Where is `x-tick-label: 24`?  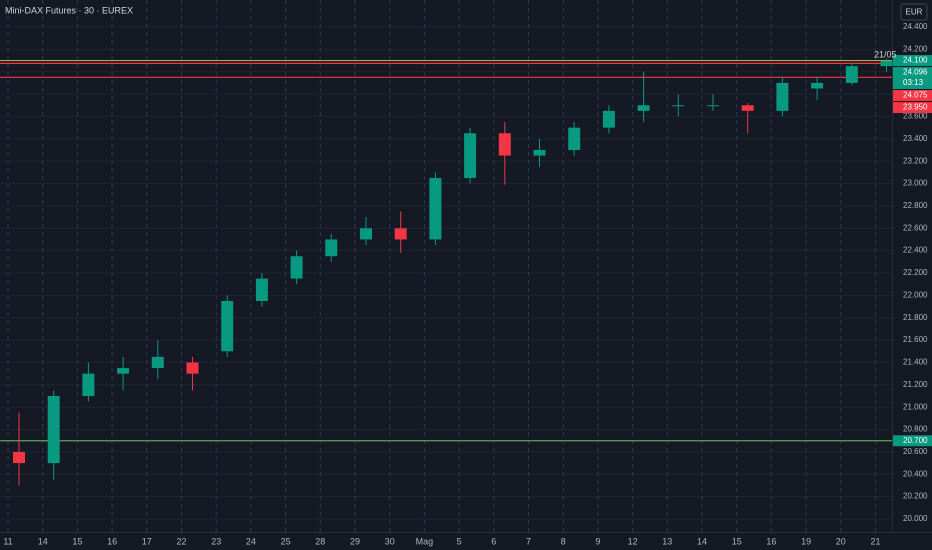 x-tick-label: 24 is located at coordinates (251, 541).